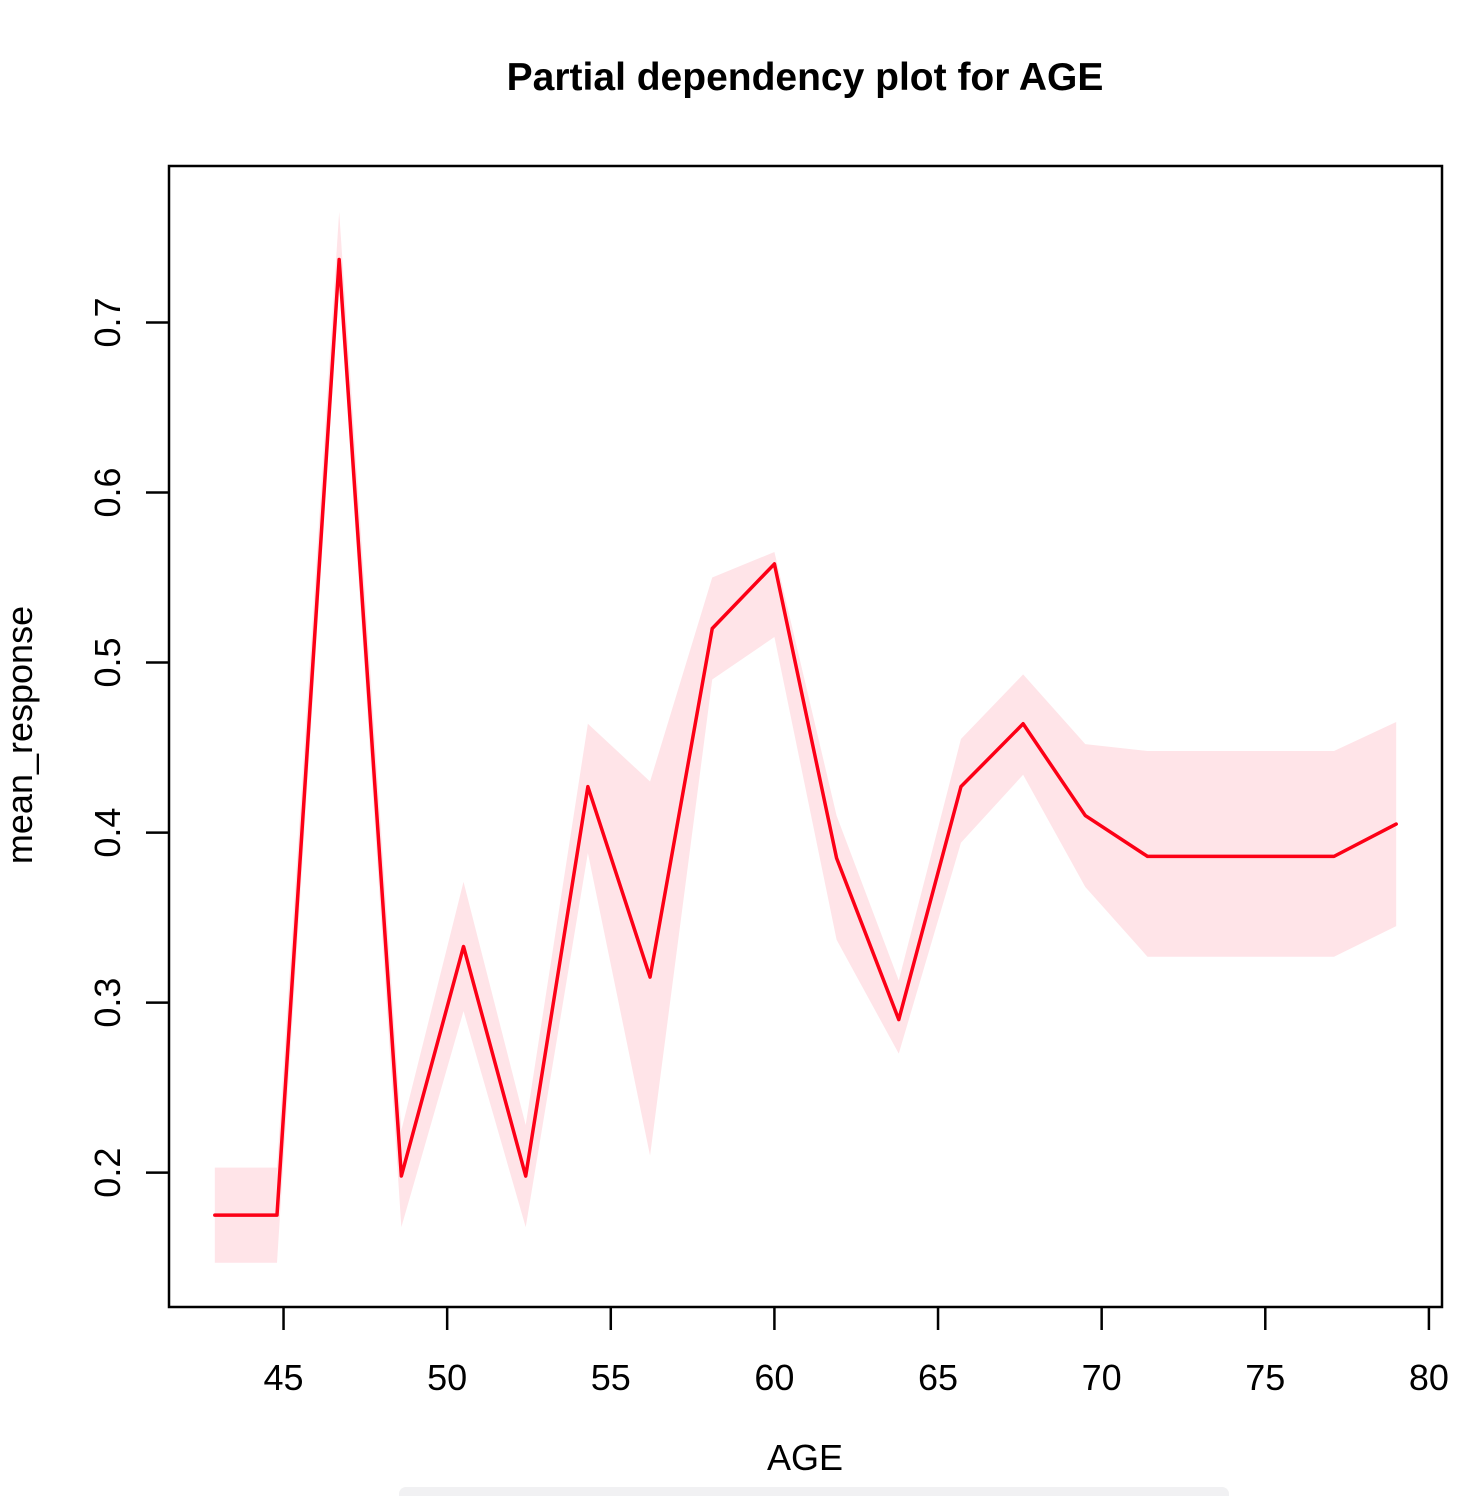 This screenshot has width=1470, height=1496. Describe the element at coordinates (774, 1377) in the screenshot. I see `x-tick-label: 60` at that location.